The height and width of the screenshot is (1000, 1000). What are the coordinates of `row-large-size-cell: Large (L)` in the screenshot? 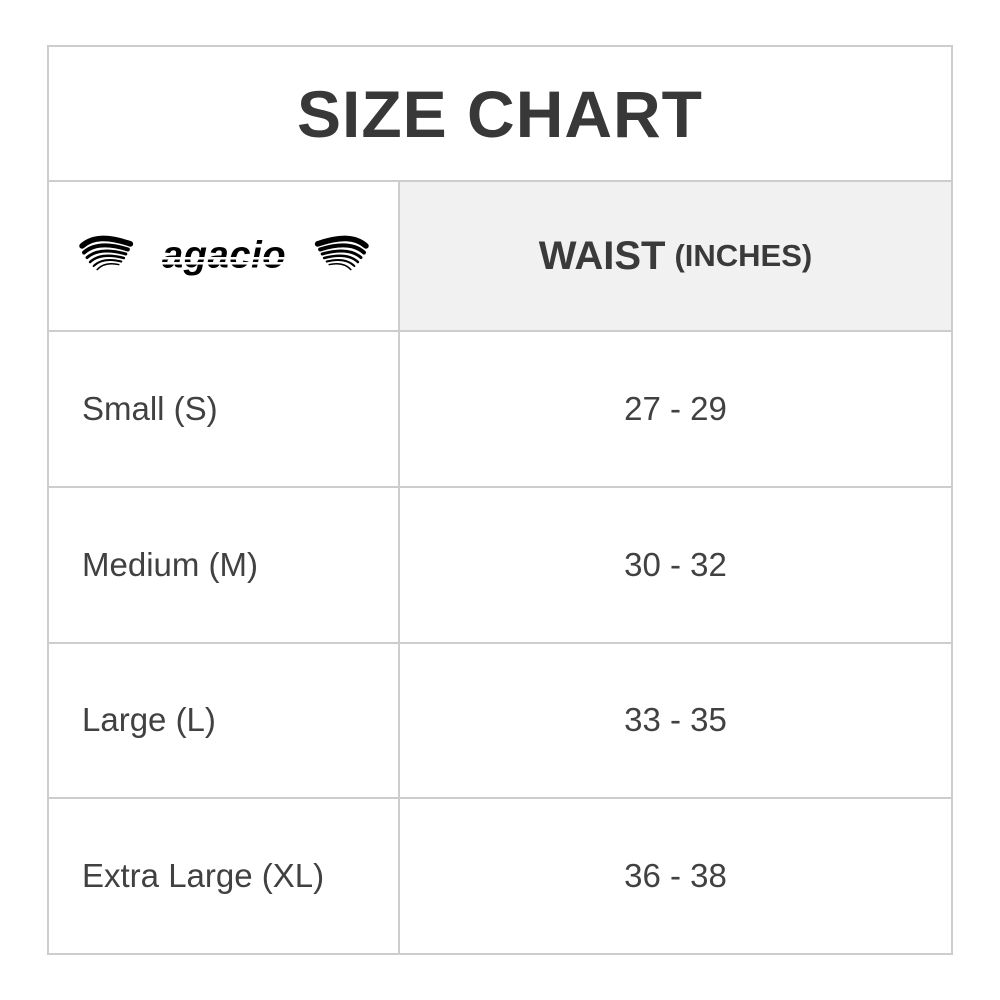 It's located at (223, 720).